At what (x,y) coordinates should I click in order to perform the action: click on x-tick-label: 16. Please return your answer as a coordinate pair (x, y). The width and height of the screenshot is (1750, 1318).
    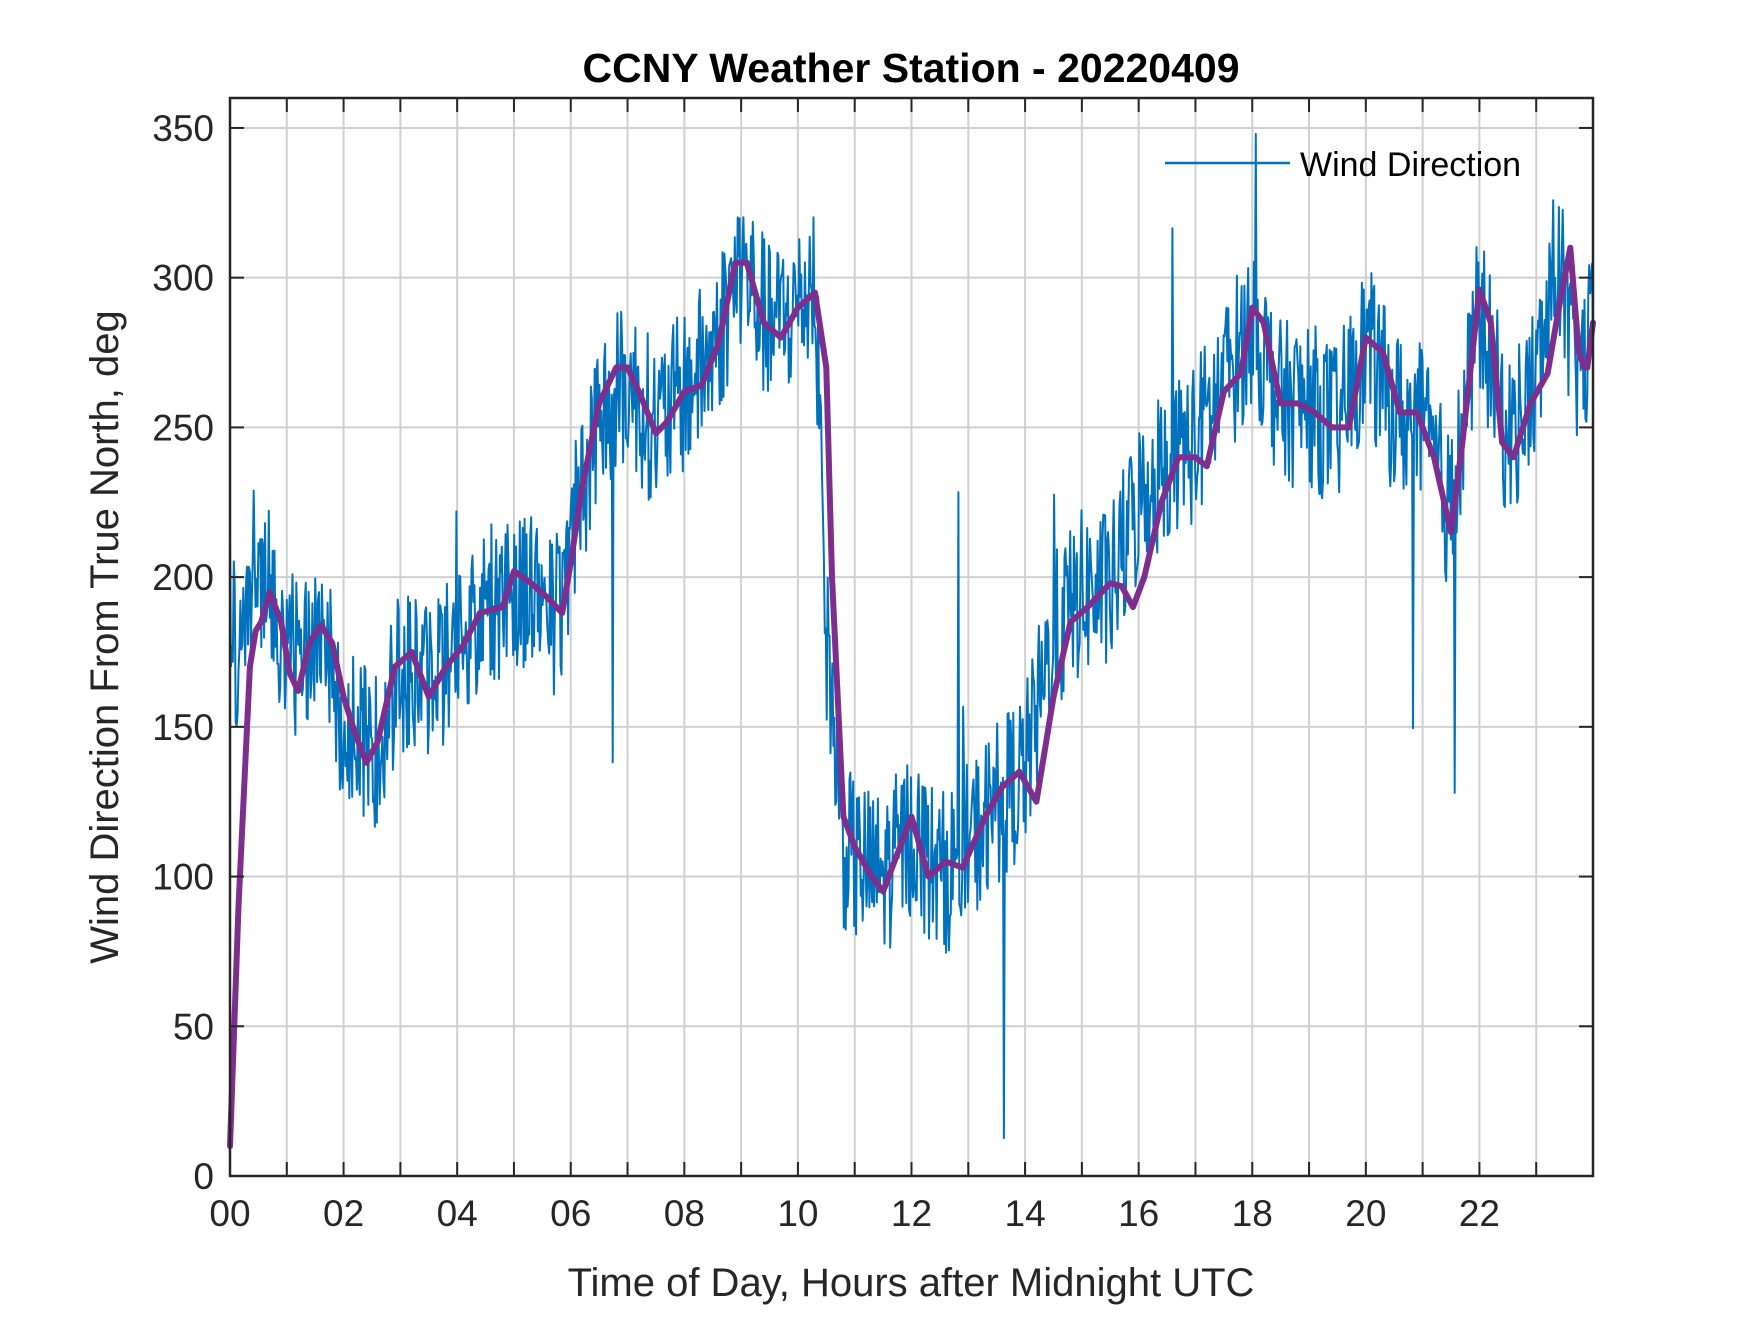
    Looking at the image, I should click on (1138, 1213).